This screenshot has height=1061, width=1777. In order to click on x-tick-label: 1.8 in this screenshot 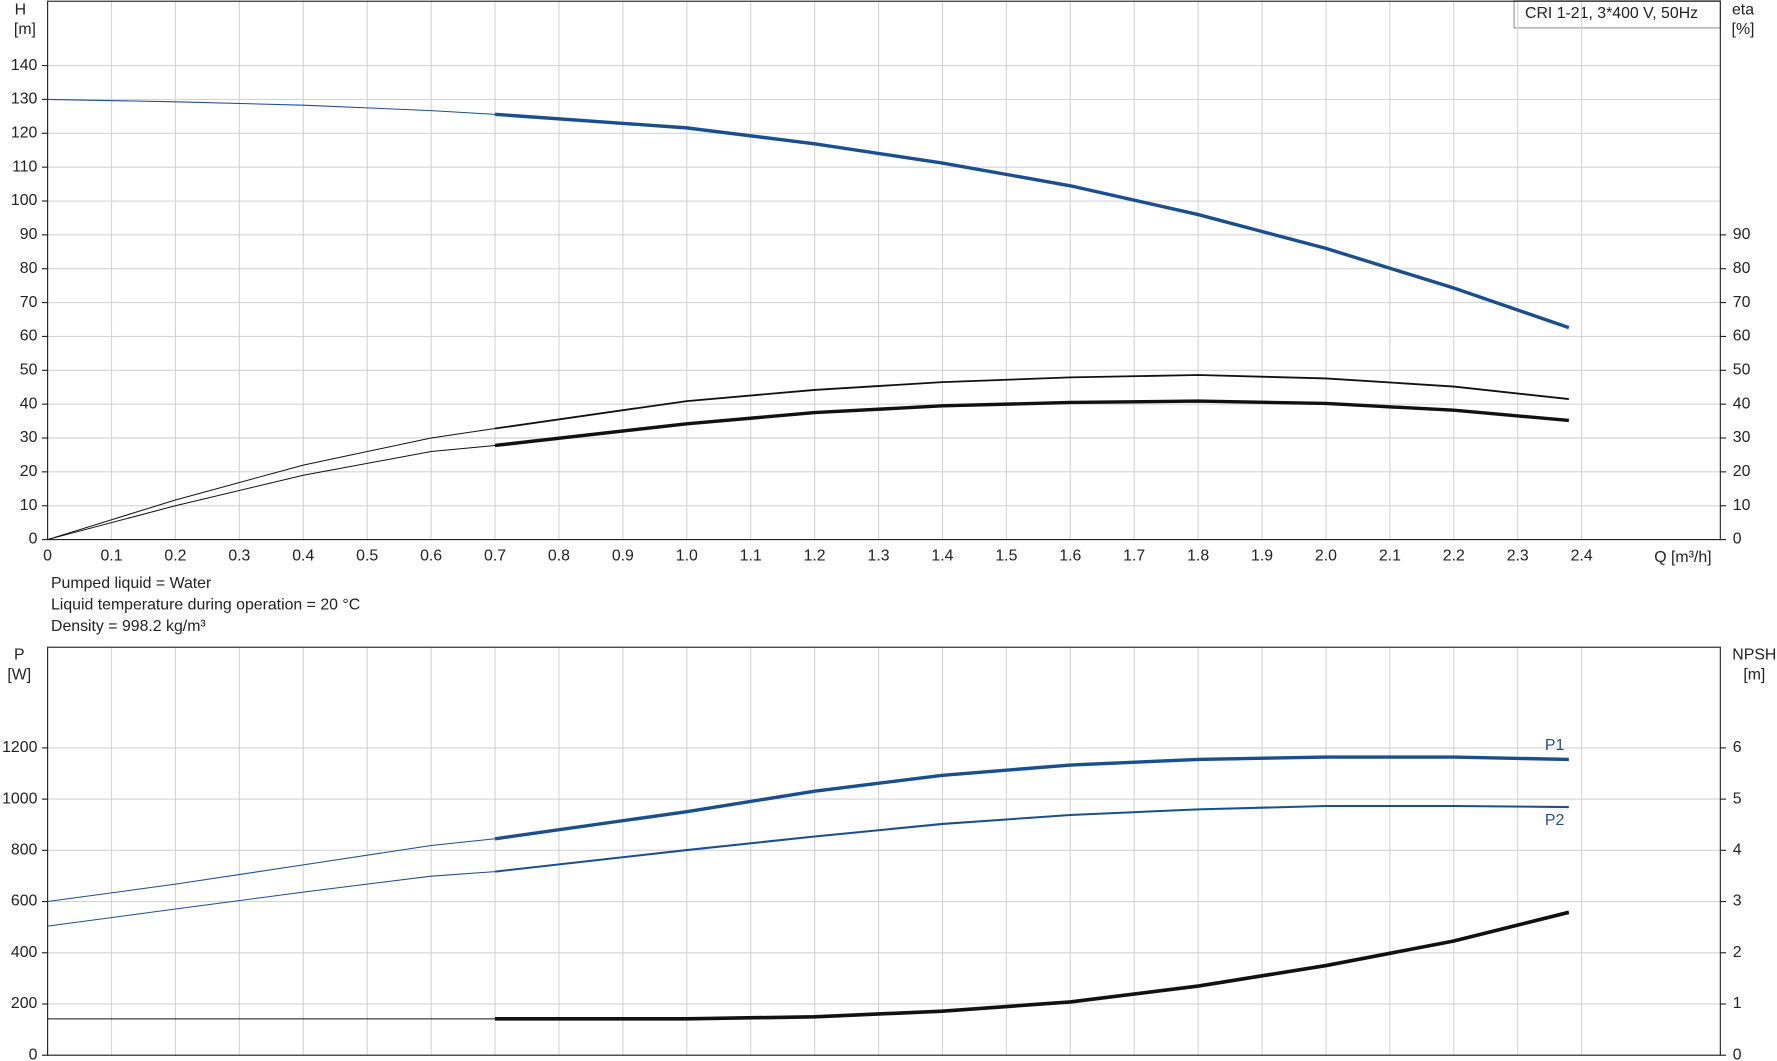, I will do `click(1198, 556)`.